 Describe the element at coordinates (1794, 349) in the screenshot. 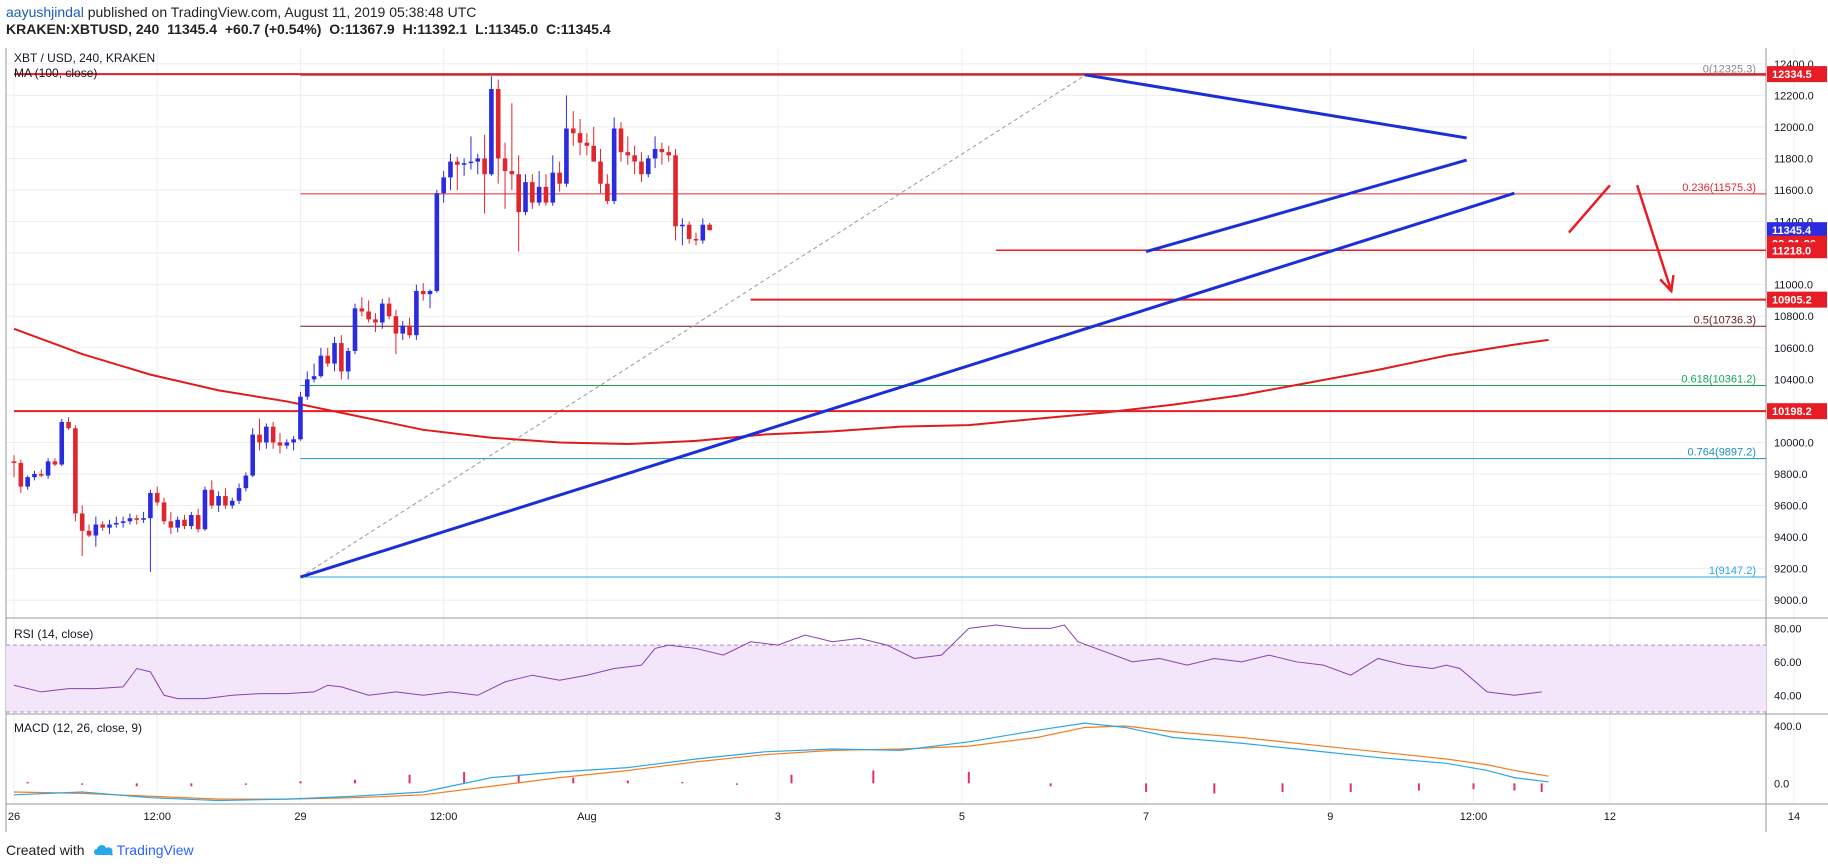

I see `main-y-tick-label: 10600.0` at that location.